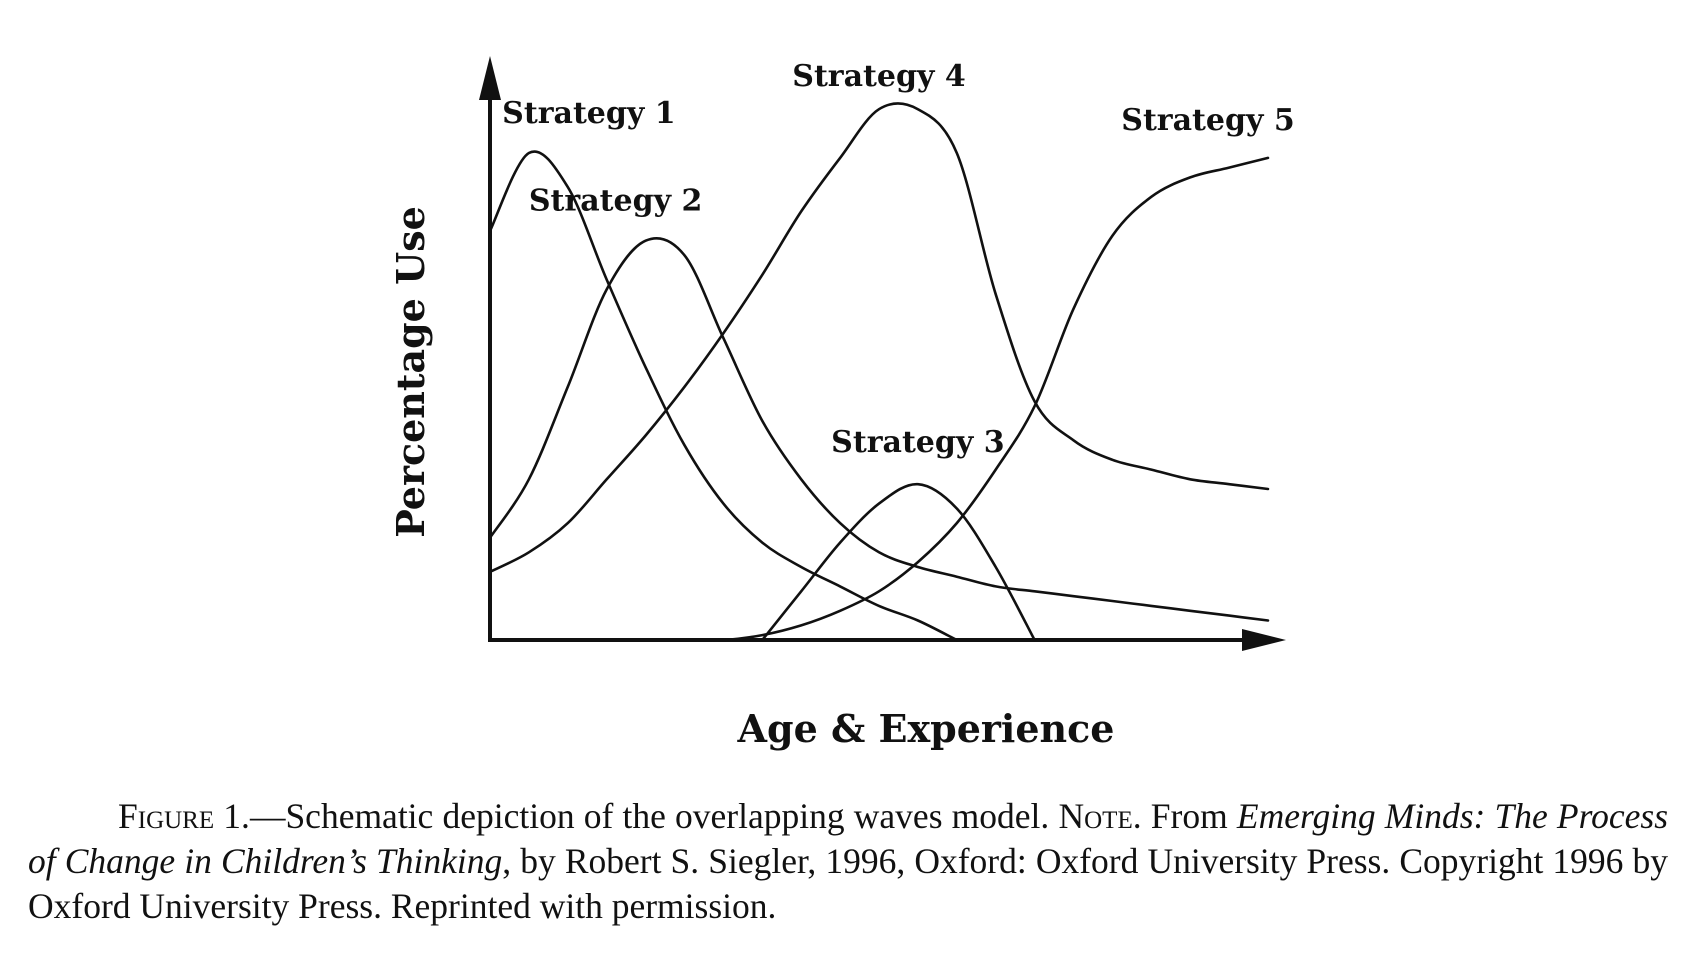 The image size is (1694, 970). What do you see at coordinates (588, 113) in the screenshot?
I see `series-label-strategy-1: Strategy 1` at bounding box center [588, 113].